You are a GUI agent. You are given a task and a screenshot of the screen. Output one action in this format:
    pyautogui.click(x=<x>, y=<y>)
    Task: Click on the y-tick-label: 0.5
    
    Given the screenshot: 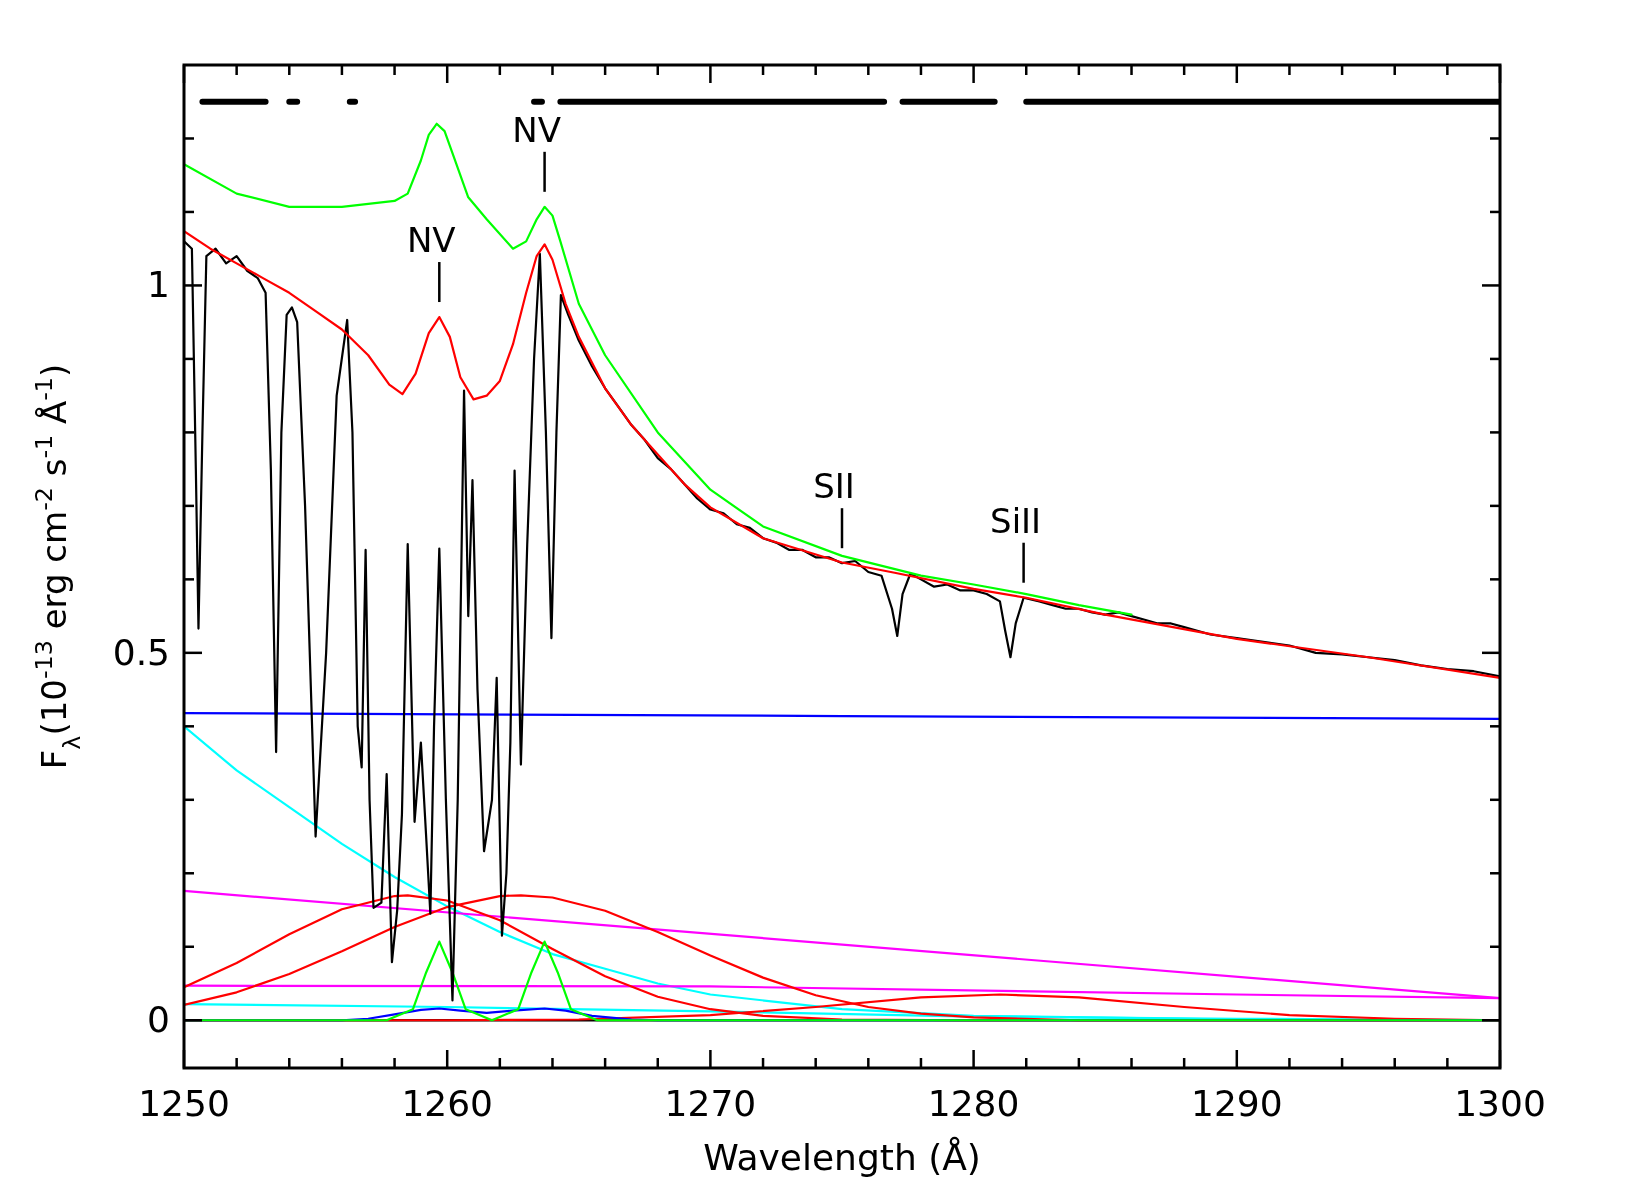 What is the action you would take?
    pyautogui.click(x=141, y=652)
    